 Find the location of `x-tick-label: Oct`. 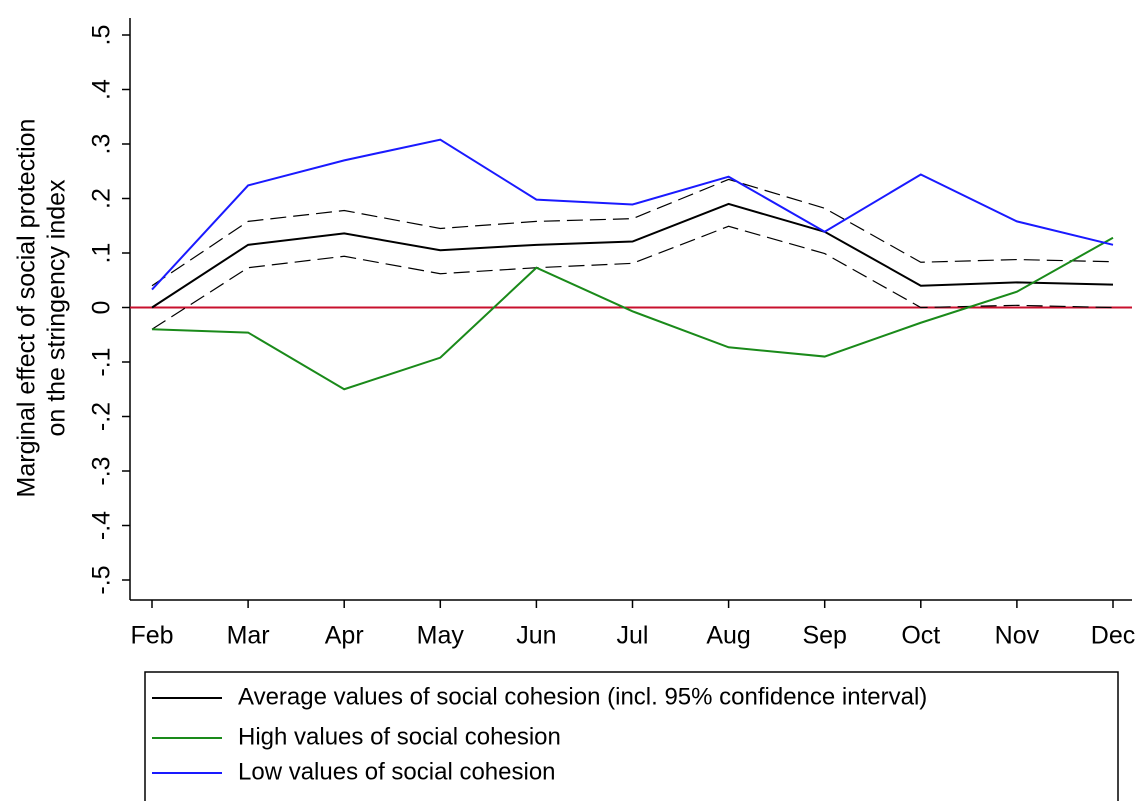

x-tick-label: Oct is located at coordinates (920, 636).